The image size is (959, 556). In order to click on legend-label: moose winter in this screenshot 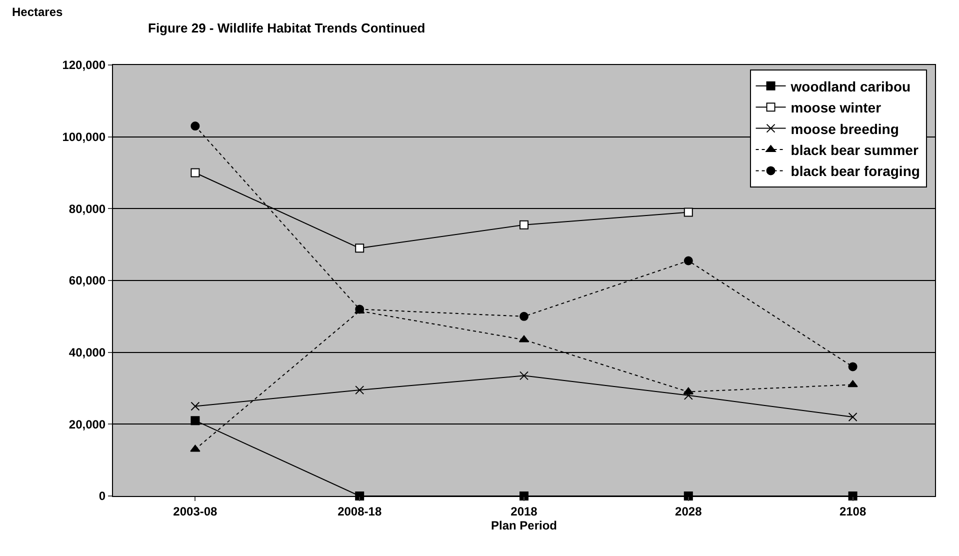, I will do `click(836, 108)`.